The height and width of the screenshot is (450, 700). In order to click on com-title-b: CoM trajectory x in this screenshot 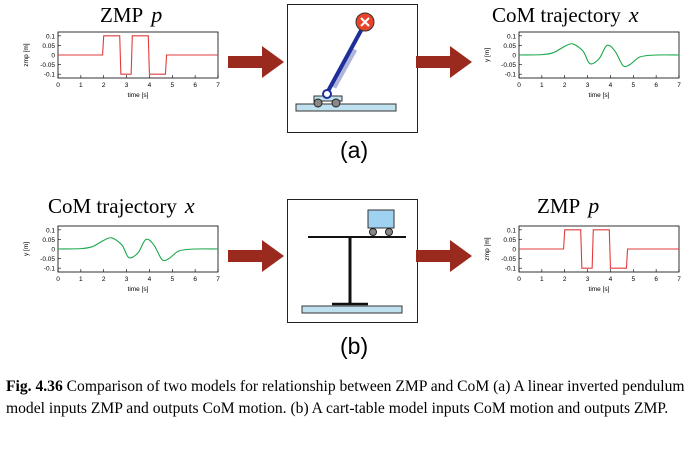, I will do `click(121, 206)`.